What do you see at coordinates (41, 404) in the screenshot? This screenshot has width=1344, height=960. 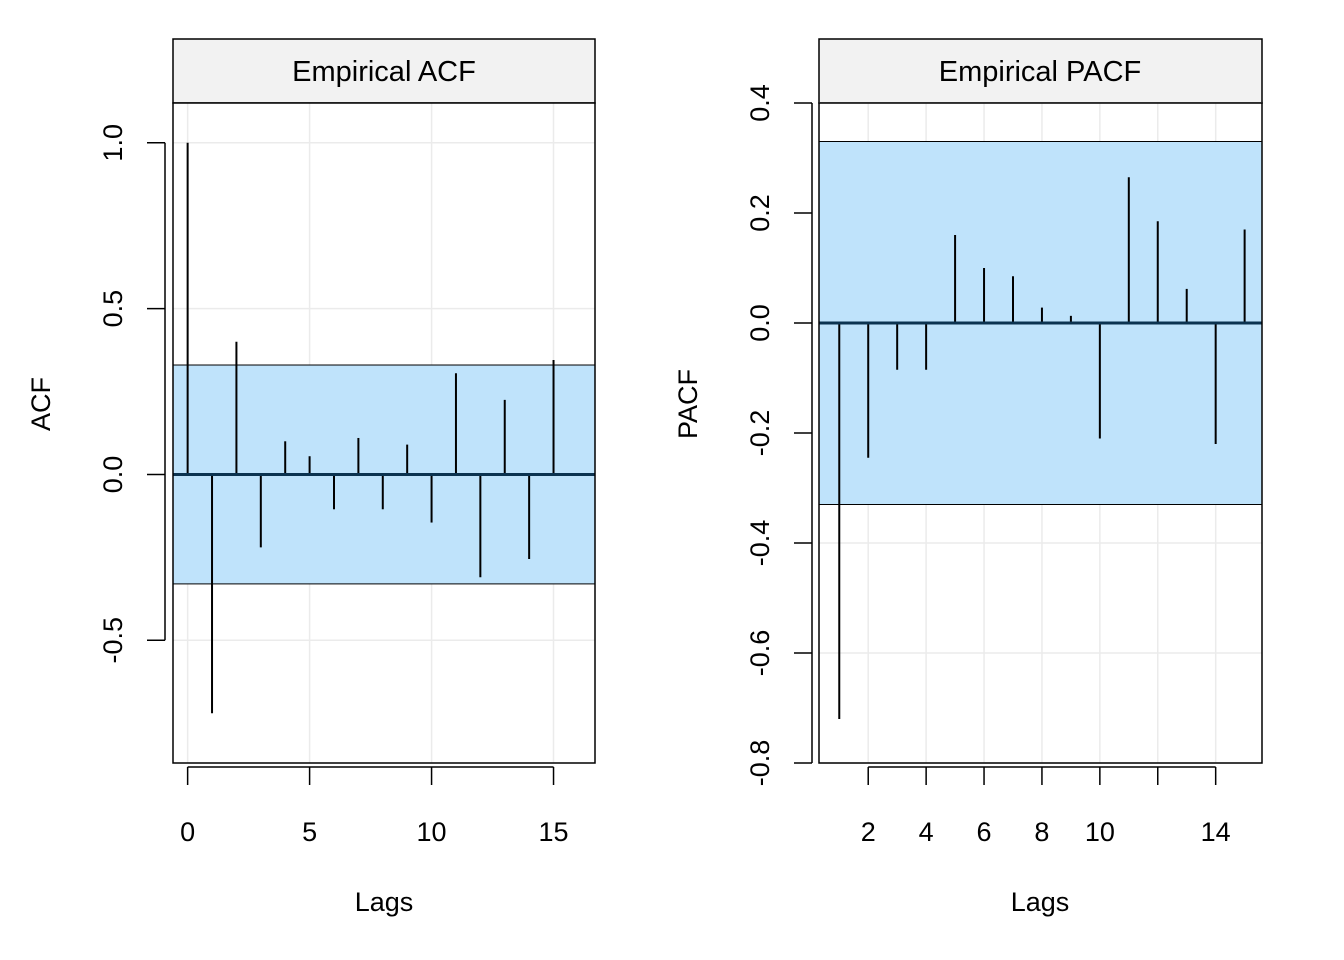 I see `acf-y-axis-label: ACF` at bounding box center [41, 404].